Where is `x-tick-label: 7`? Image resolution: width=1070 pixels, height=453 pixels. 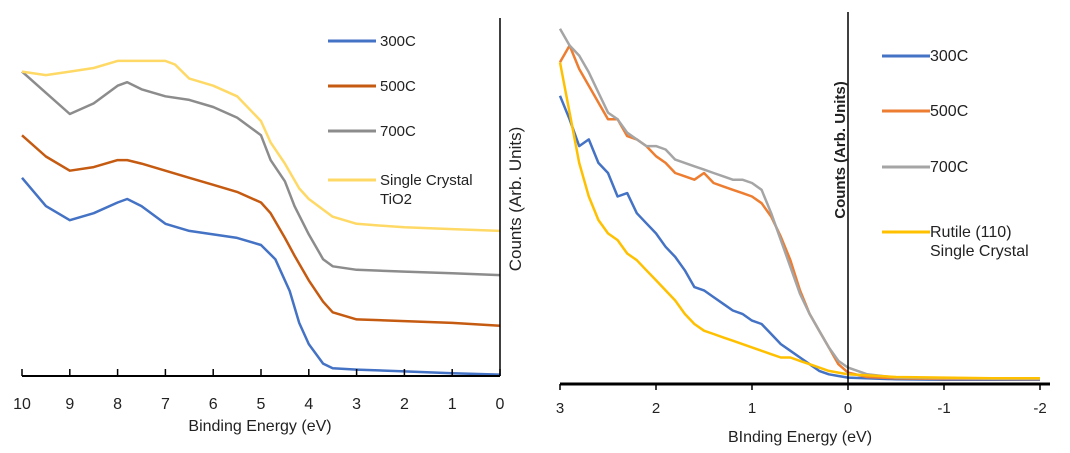
x-tick-label: 7 is located at coordinates (165, 404).